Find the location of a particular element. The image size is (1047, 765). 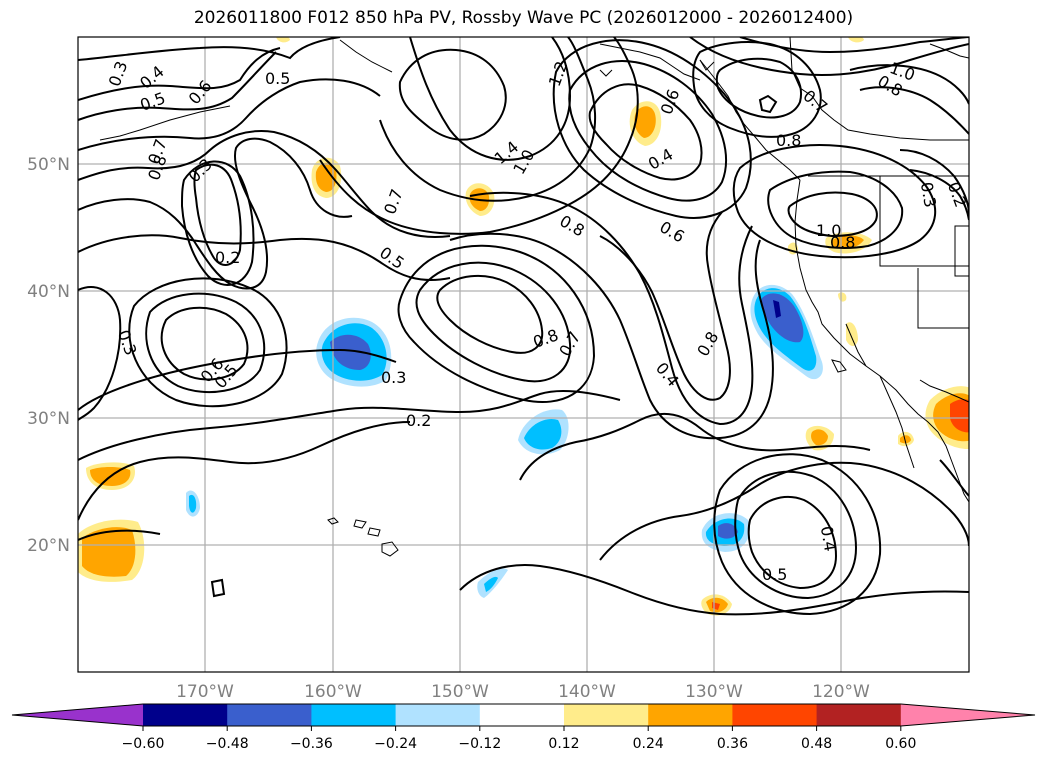

contour-label: 0.4 is located at coordinates (828, 539).